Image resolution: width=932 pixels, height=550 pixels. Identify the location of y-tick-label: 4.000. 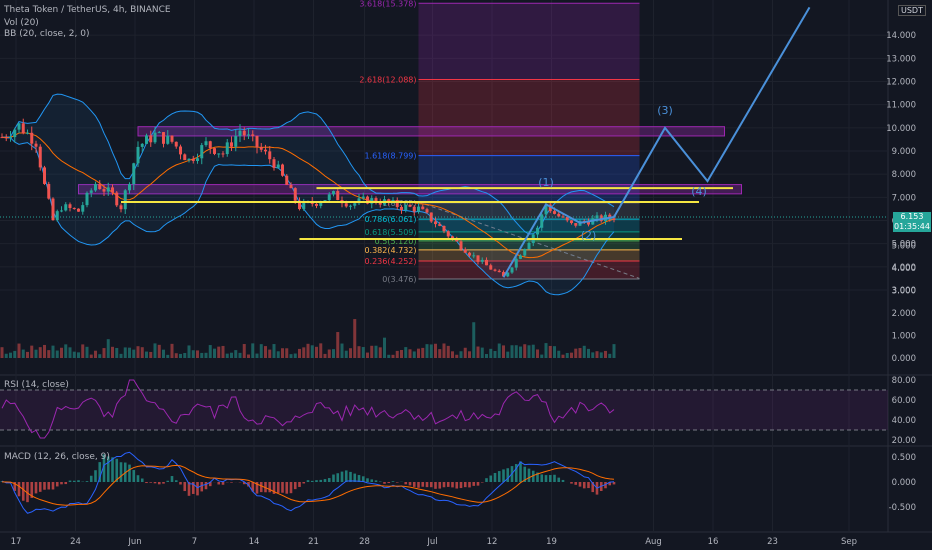
(904, 268).